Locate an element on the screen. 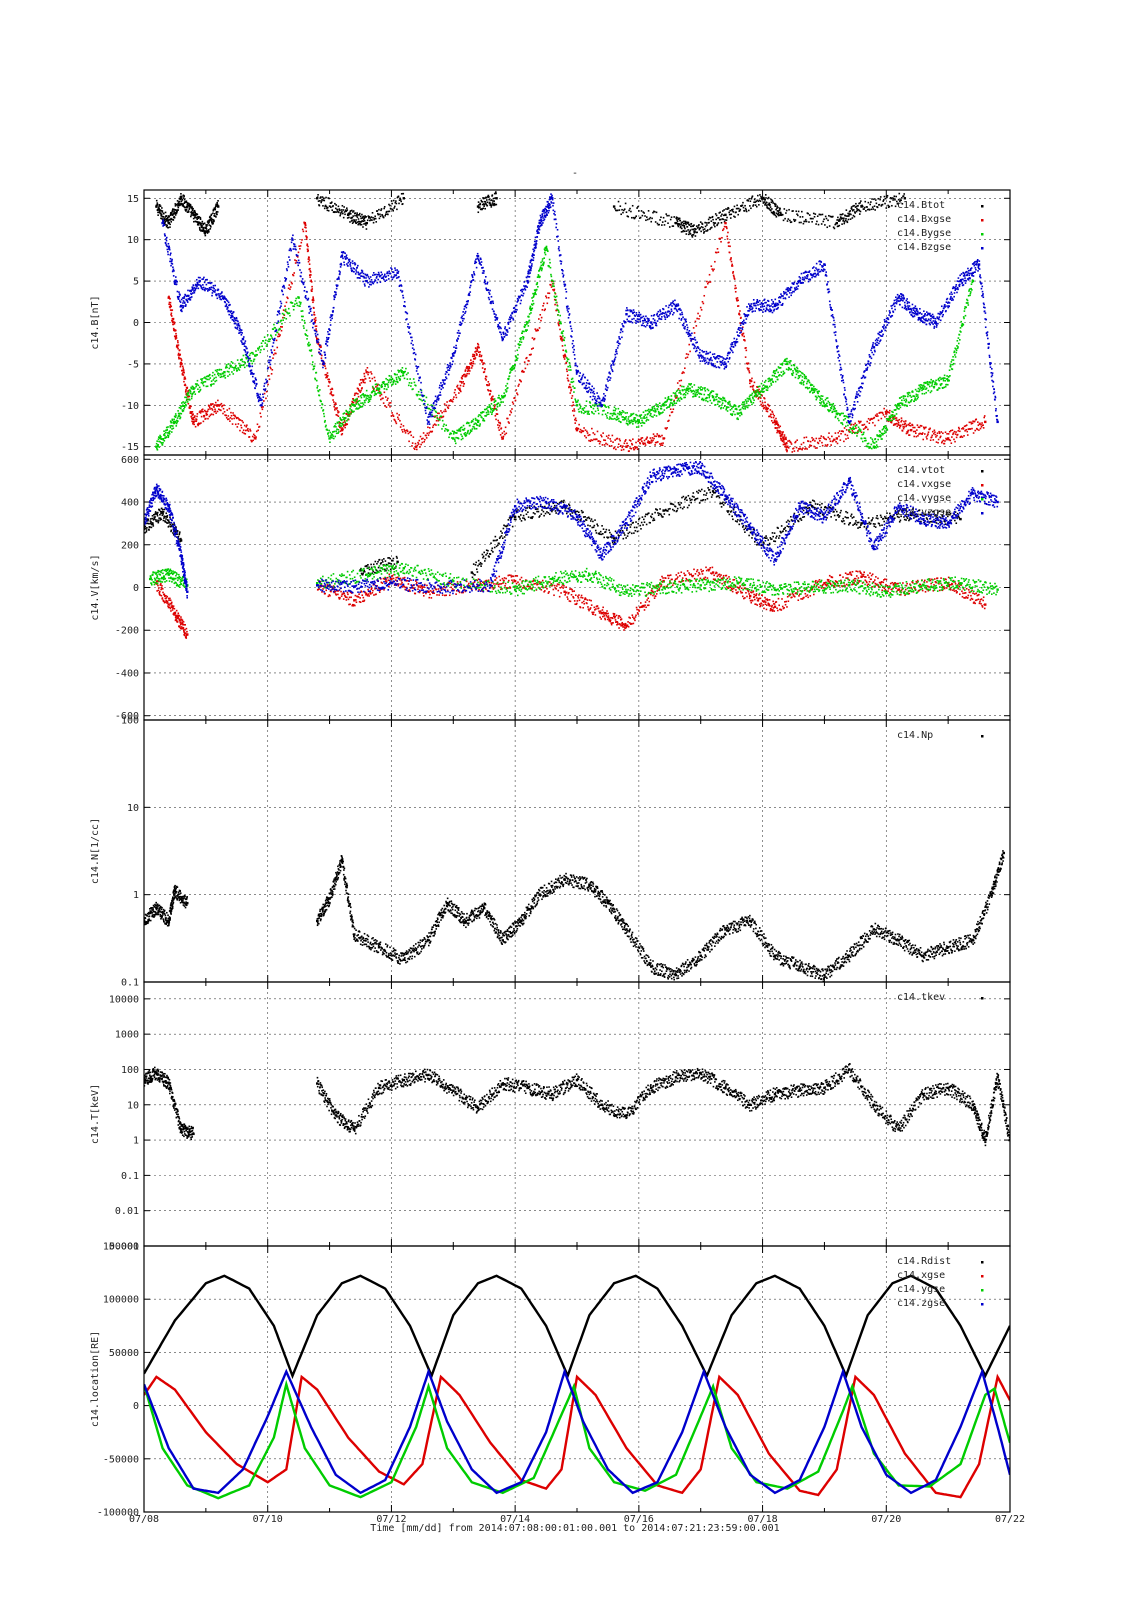 Image resolution: width=1131 pixels, height=1600 pixels. data-point is located at coordinates (478, 422).